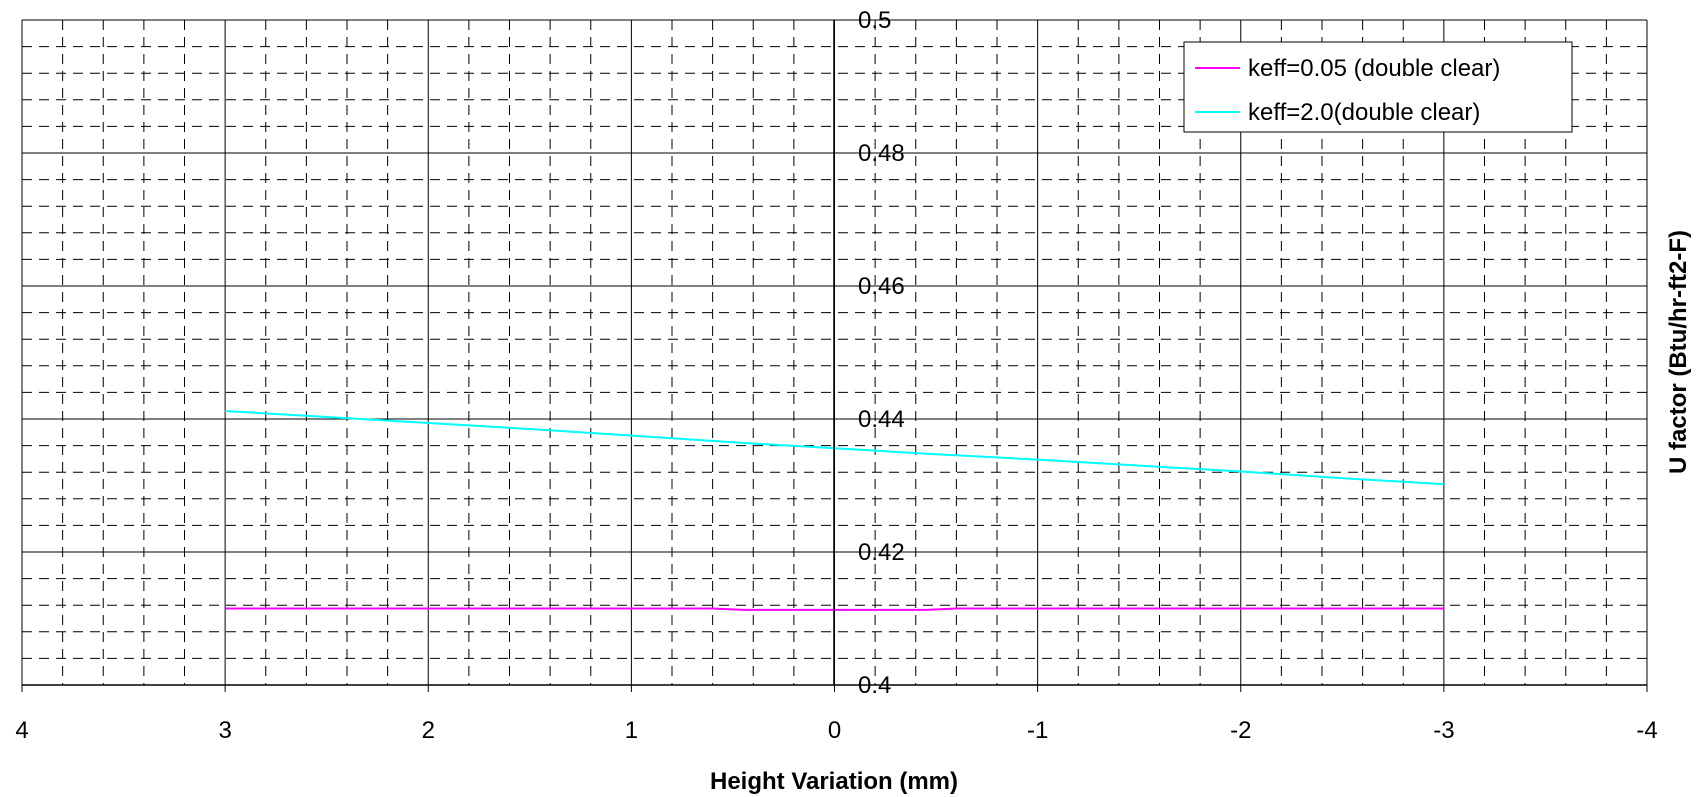 The width and height of the screenshot is (1702, 797). Describe the element at coordinates (1678, 352) in the screenshot. I see `y-axis-title: U factor (Btu/hr-ft2-F)` at that location.